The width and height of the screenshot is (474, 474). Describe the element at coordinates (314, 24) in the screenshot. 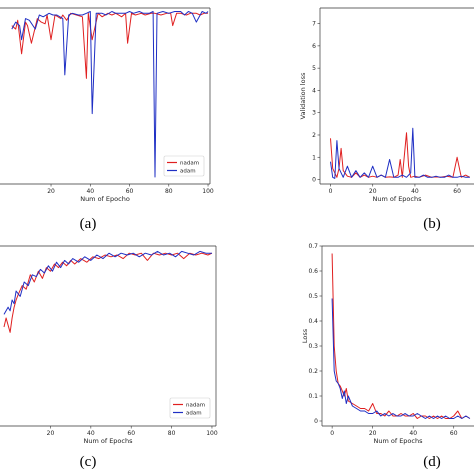

I see `y-tick-label: 7` at that location.